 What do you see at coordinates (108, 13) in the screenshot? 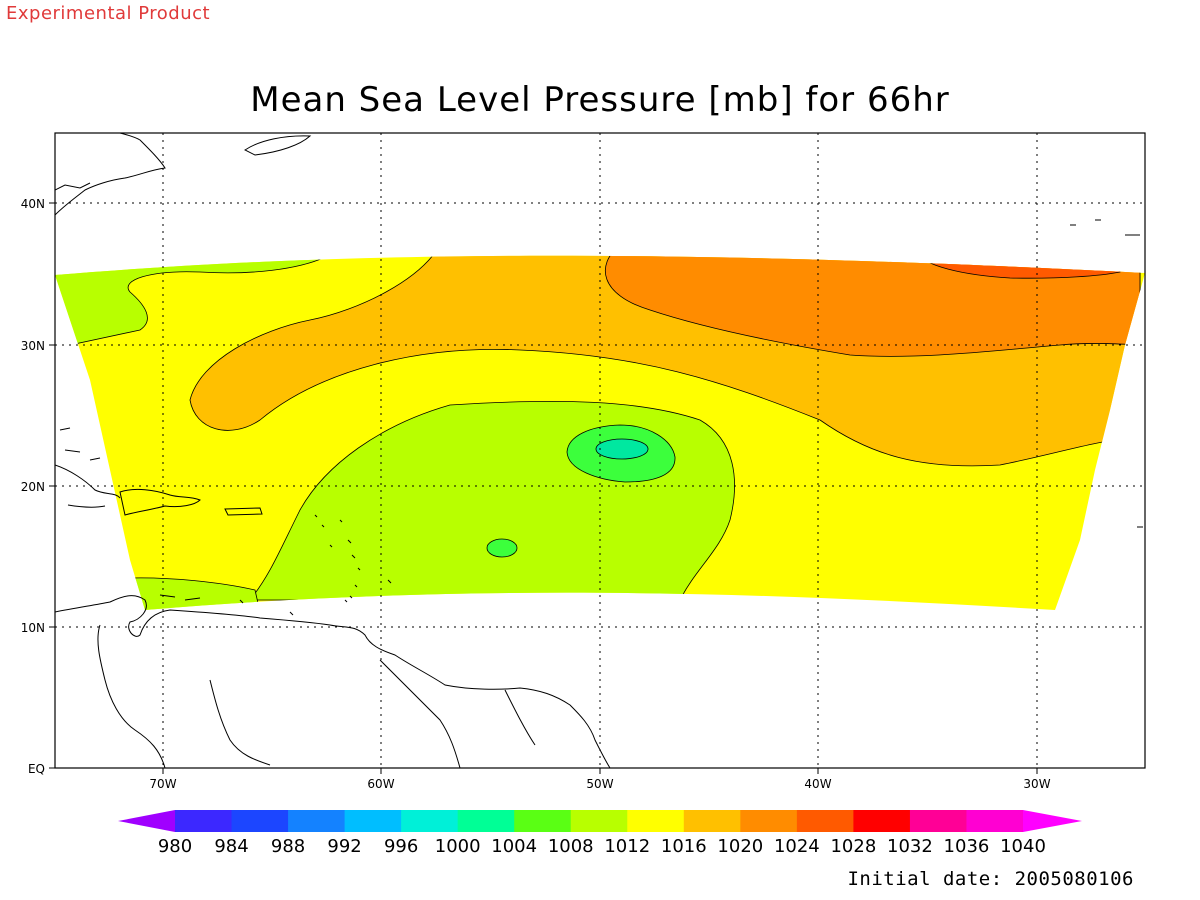
I see `experimental-product-watermark: Experimental Product` at bounding box center [108, 13].